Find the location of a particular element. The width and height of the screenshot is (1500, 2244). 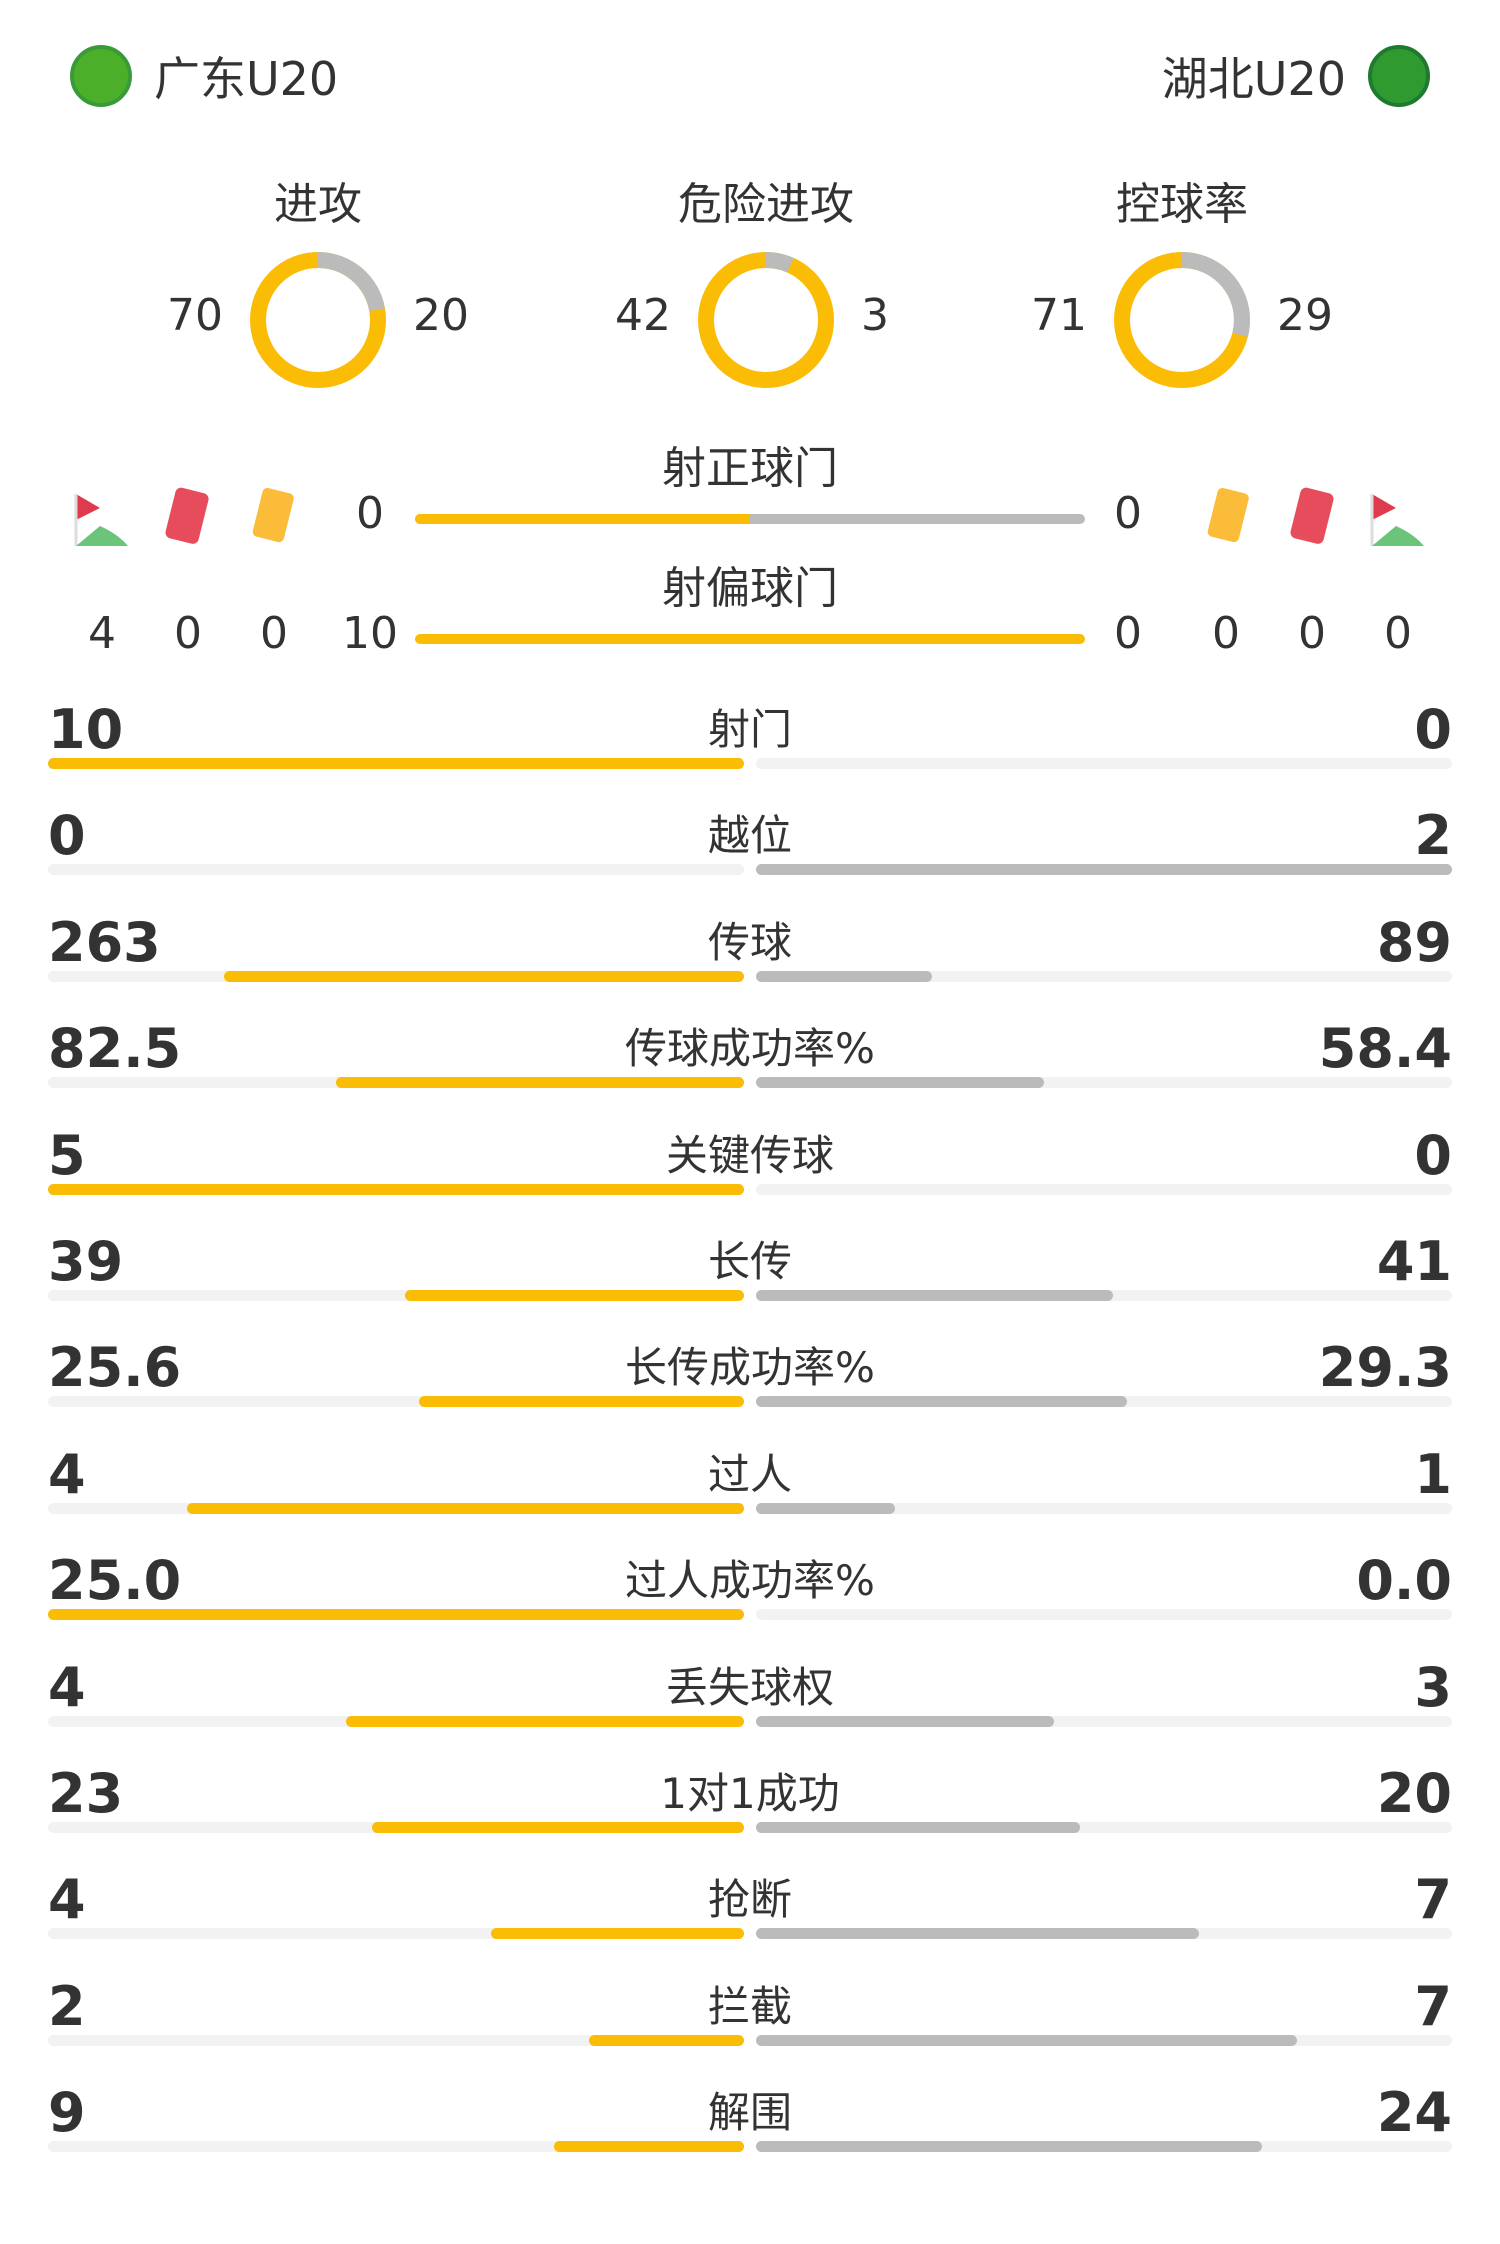

stat-home-value: 5 is located at coordinates (67, 1155).